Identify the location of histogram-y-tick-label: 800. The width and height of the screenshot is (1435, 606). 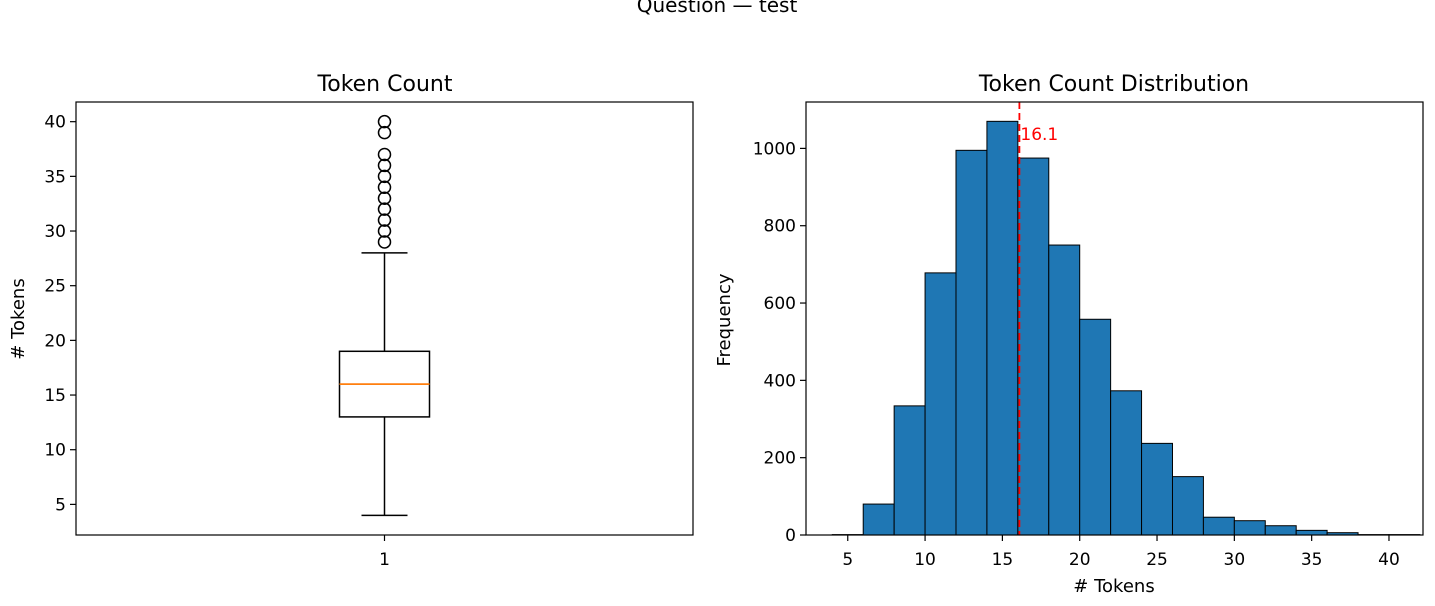
(780, 227).